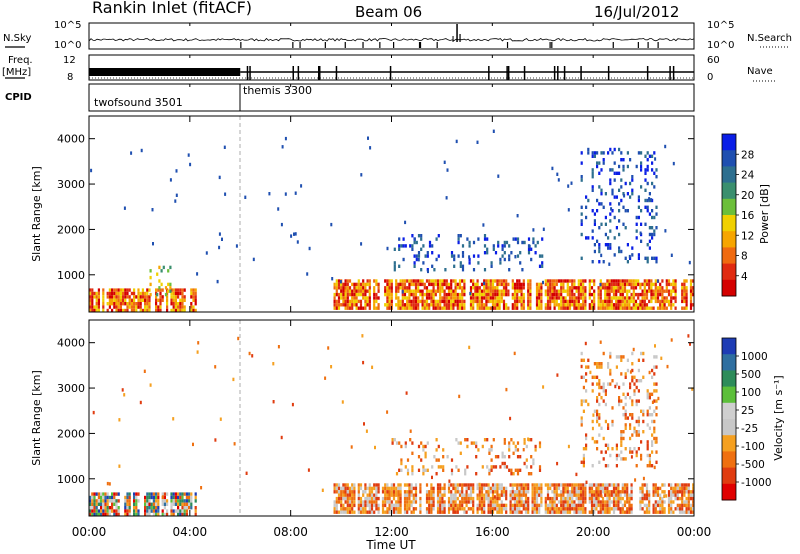 The height and width of the screenshot is (554, 800). I want to click on freq-label: Freq., so click(20, 60).